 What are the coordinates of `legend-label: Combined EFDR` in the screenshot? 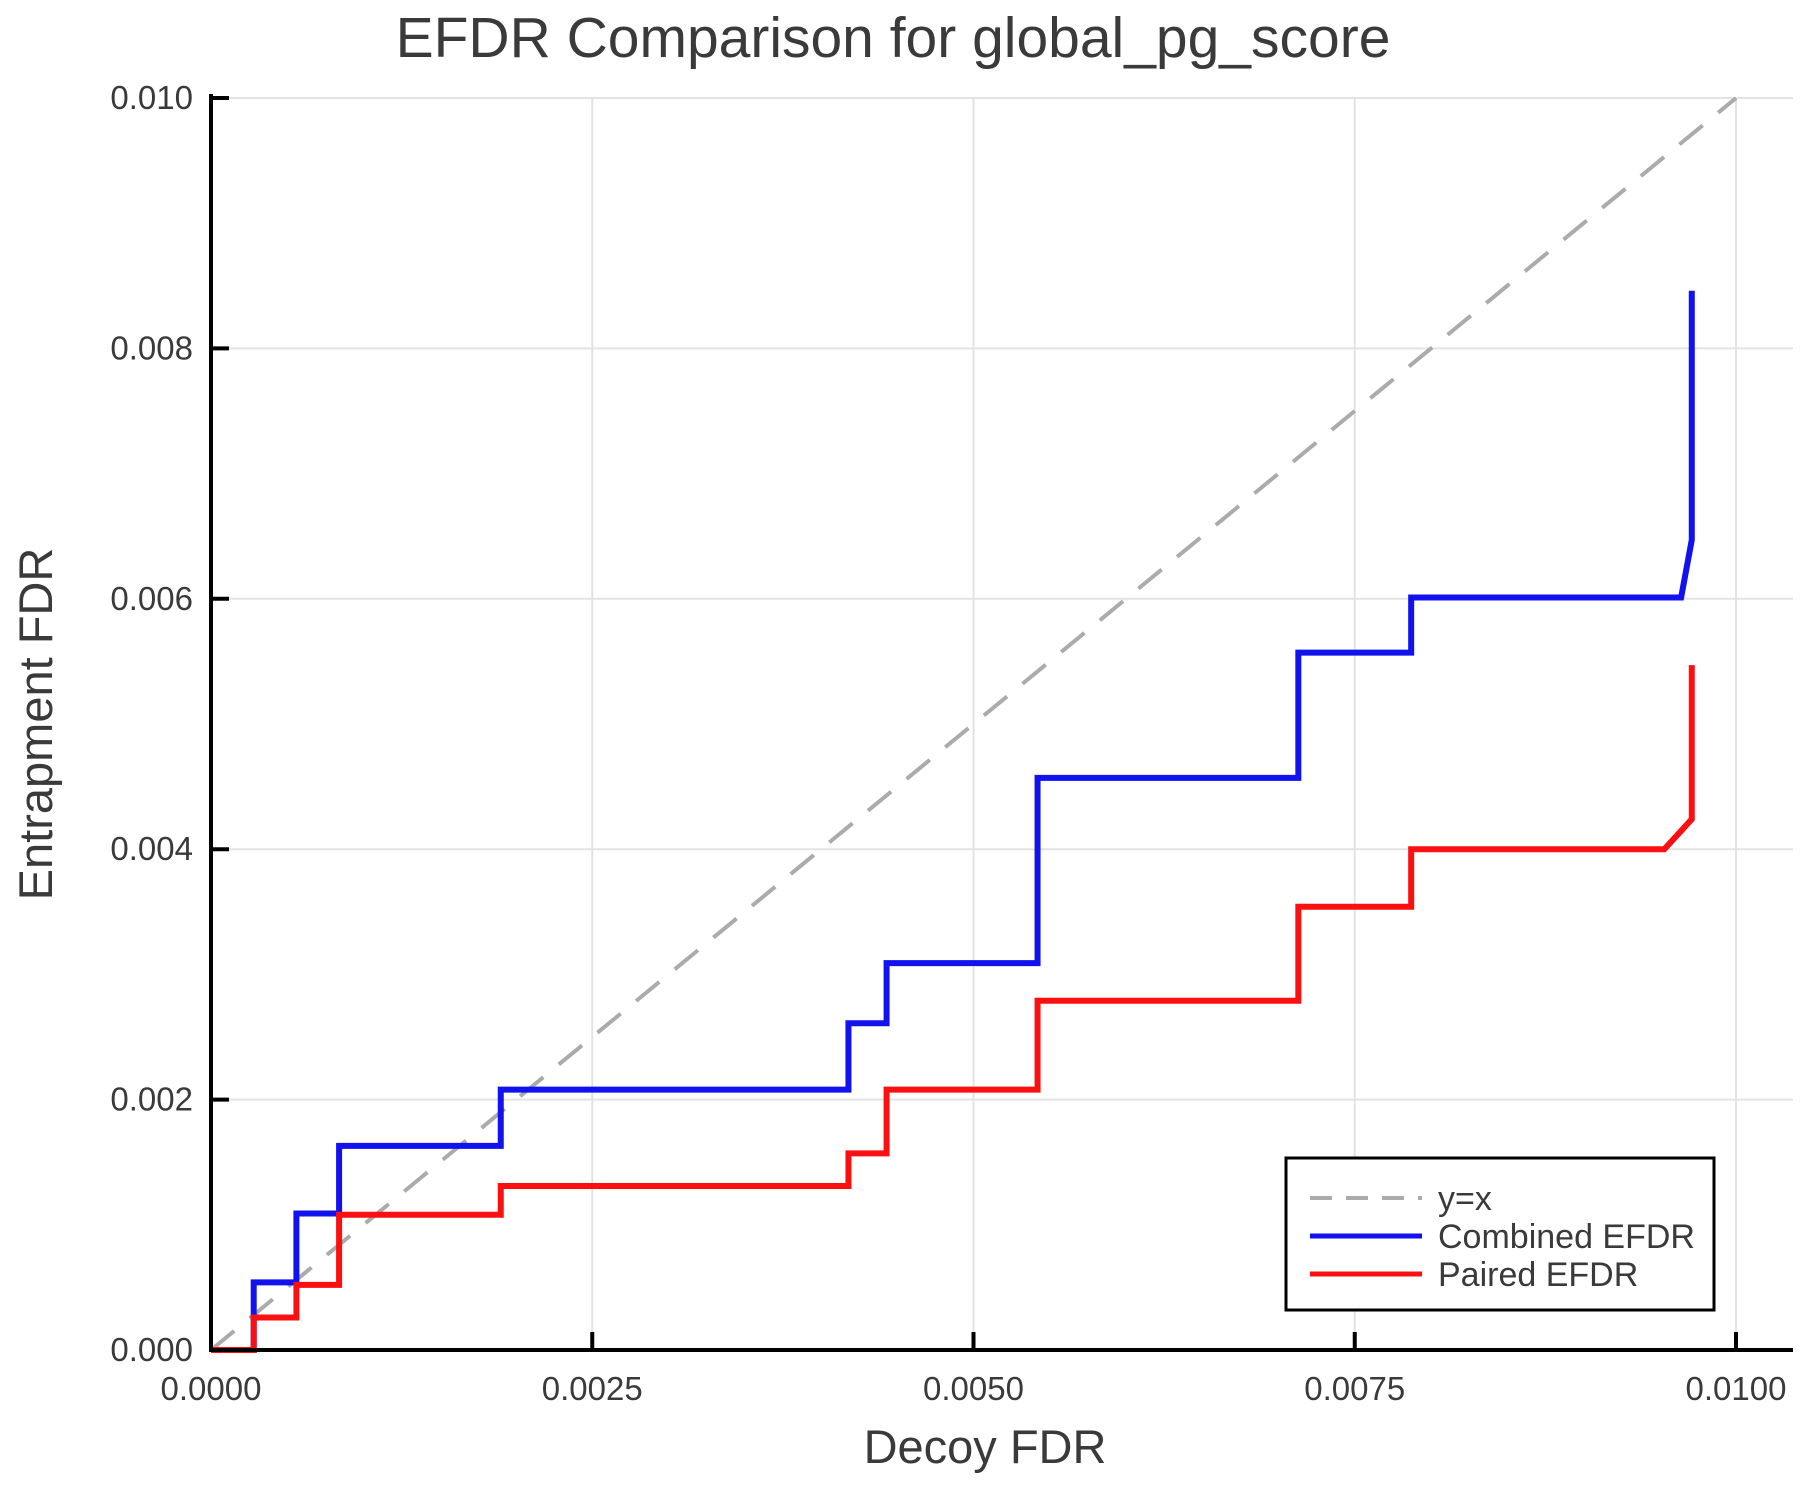 It's located at (1566, 1237).